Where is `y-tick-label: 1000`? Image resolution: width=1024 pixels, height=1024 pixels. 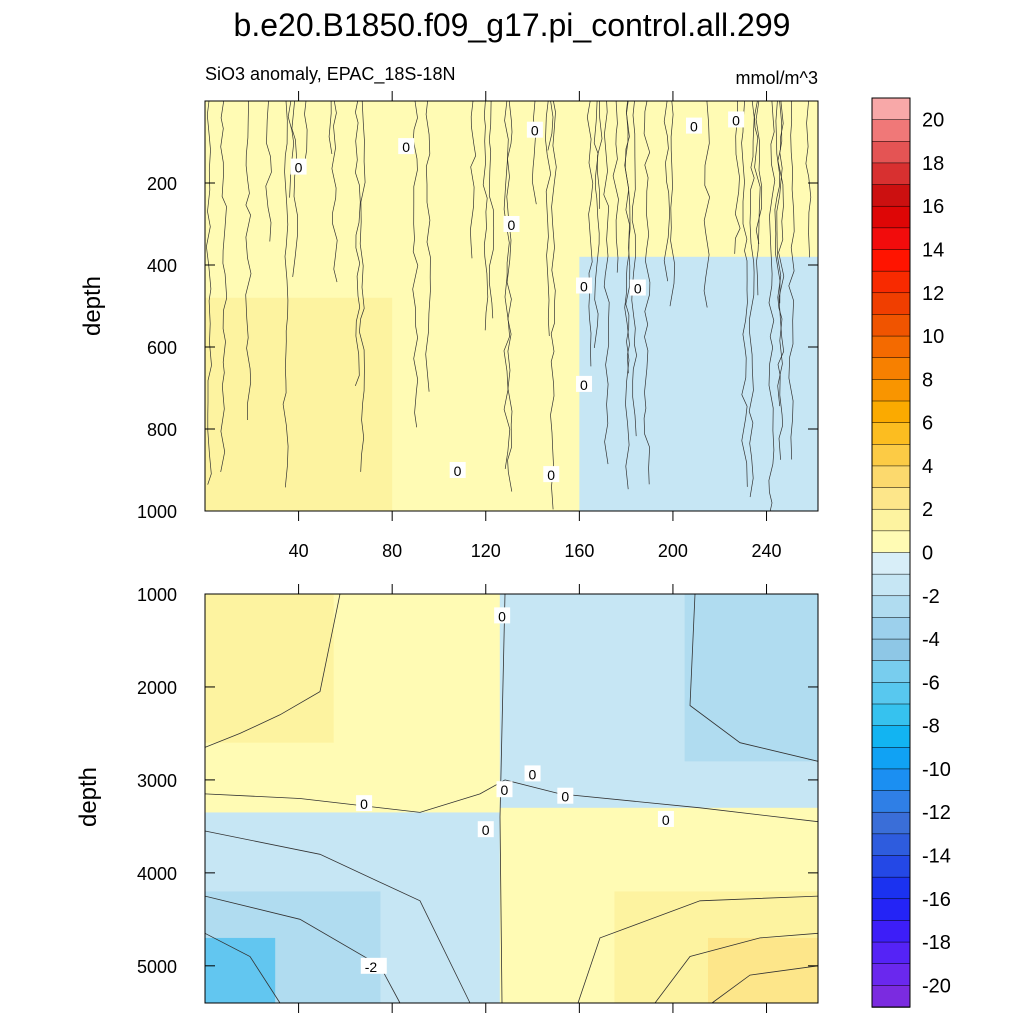
y-tick-label: 1000 is located at coordinates (157, 595).